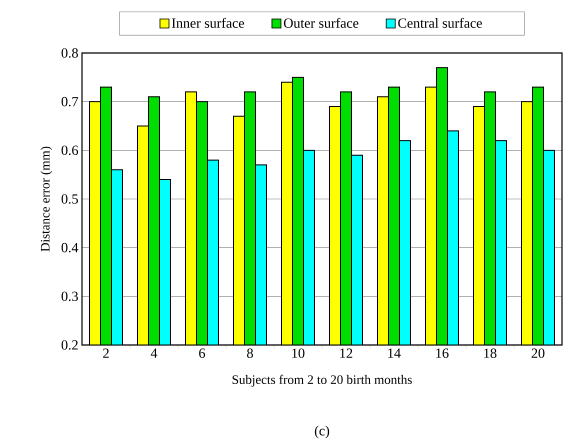 The width and height of the screenshot is (565, 446). Describe the element at coordinates (70, 53) in the screenshot. I see `y-tick-label: 0.8` at that location.